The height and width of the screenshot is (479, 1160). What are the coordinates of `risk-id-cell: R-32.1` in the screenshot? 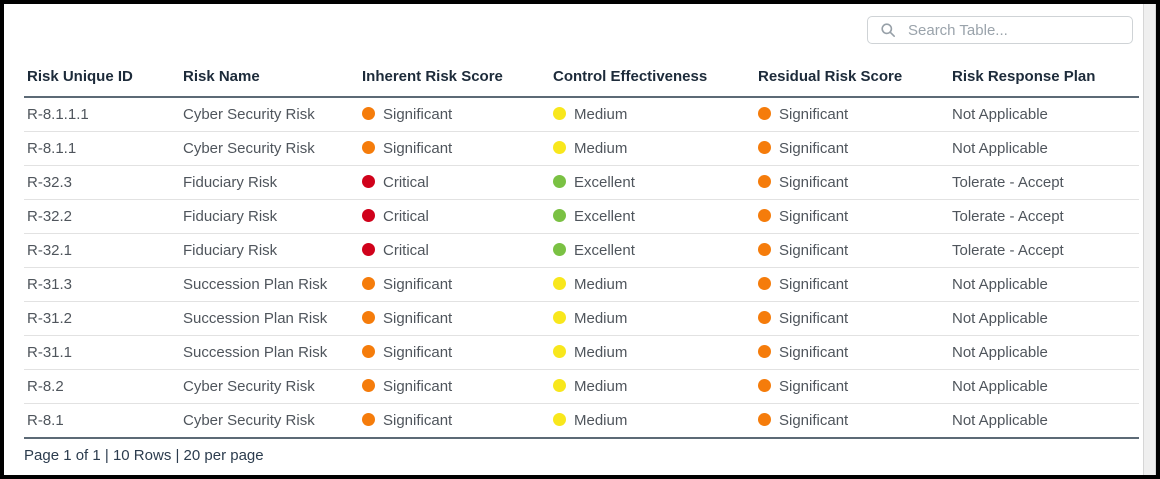 It's located at (102, 250).